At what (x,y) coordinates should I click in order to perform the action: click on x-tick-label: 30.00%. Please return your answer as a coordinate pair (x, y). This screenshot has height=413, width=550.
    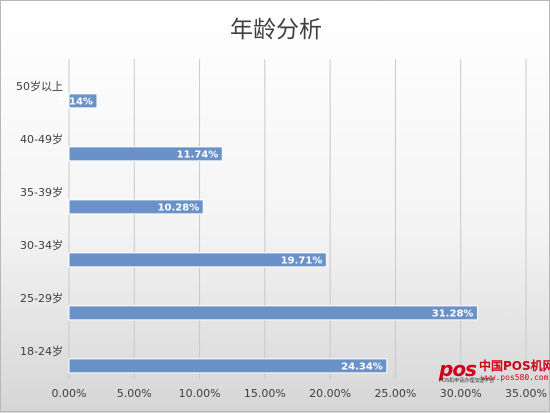
    Looking at the image, I should click on (461, 393).